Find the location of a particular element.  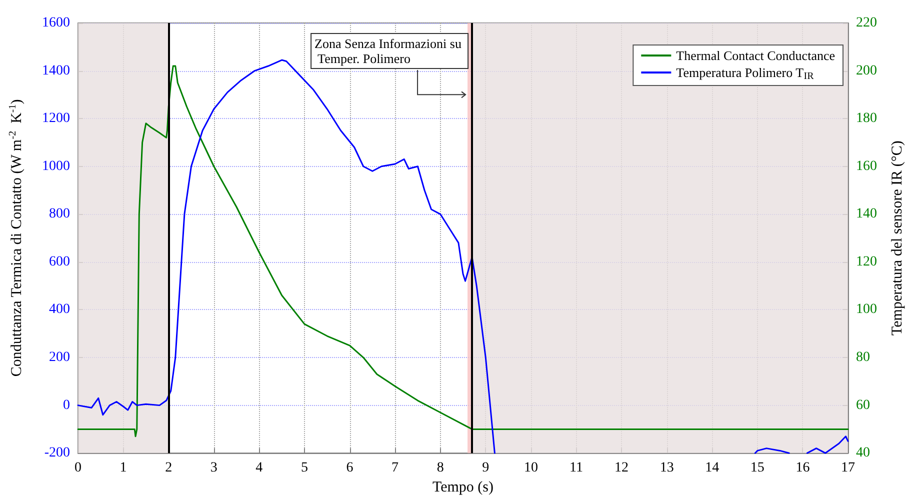

x-tick-label: 3 is located at coordinates (214, 468).